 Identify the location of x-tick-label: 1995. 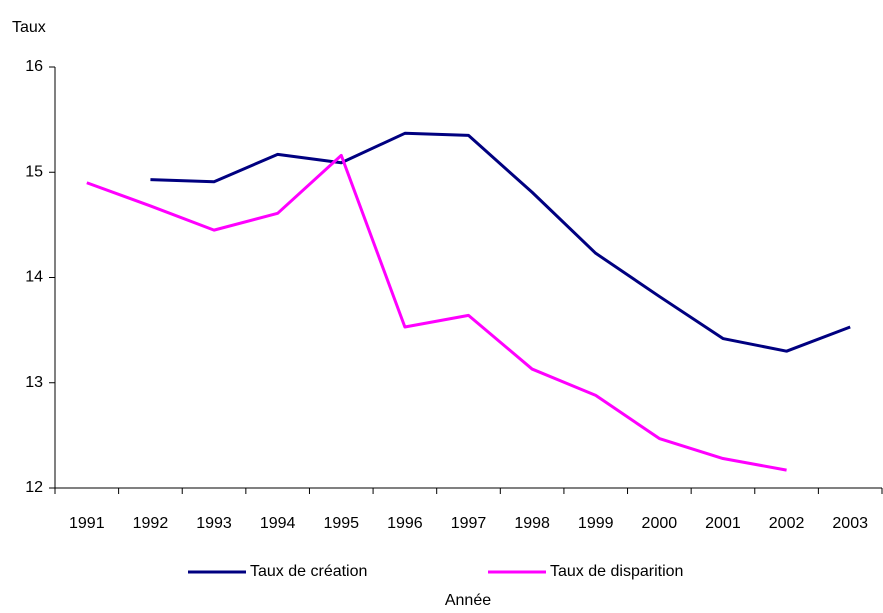
(341, 523).